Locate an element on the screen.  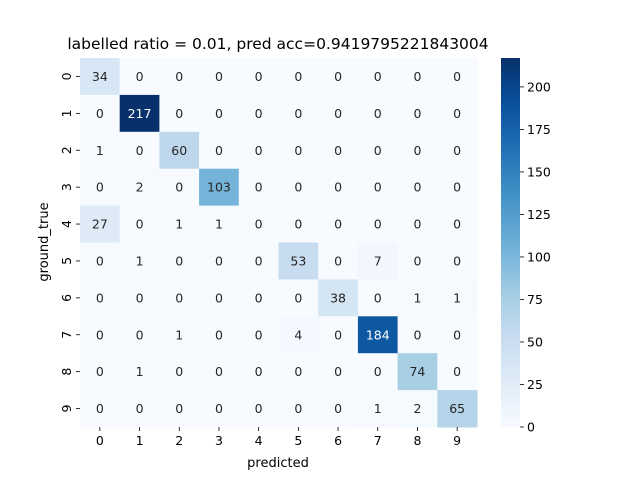
x-tick-label: 9 is located at coordinates (457, 440).